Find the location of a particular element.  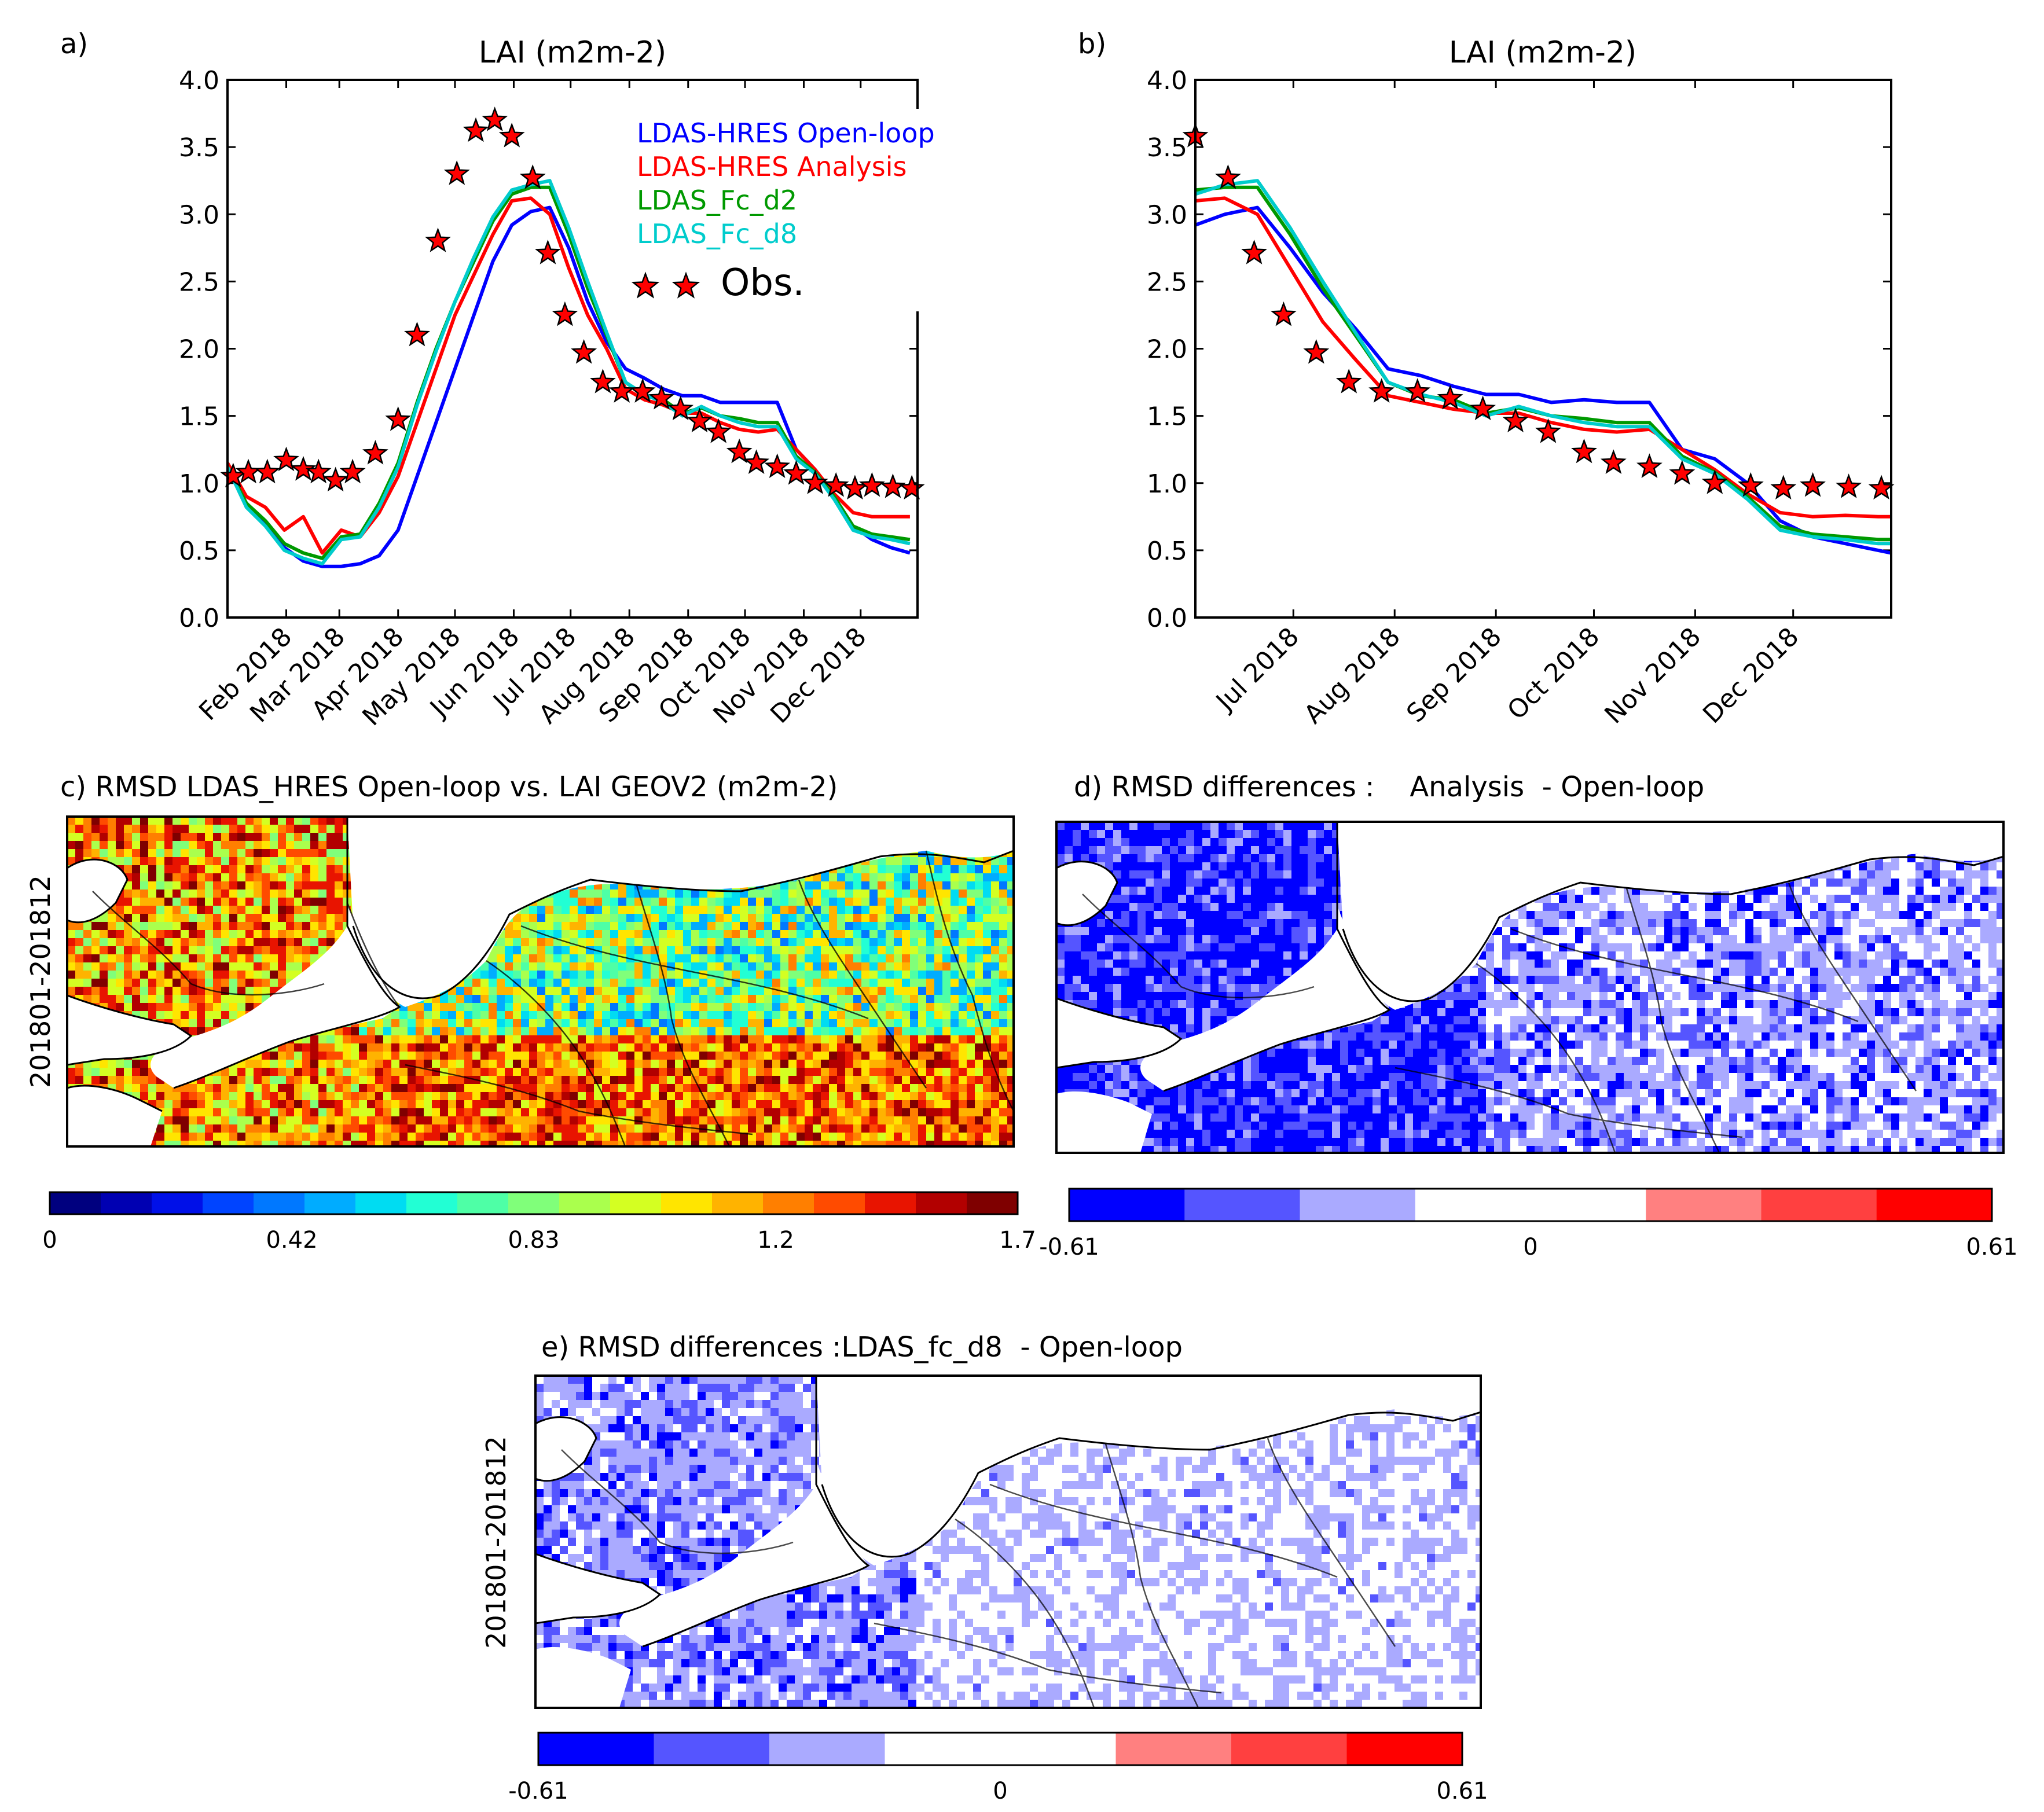

legend-star is located at coordinates (645, 285).